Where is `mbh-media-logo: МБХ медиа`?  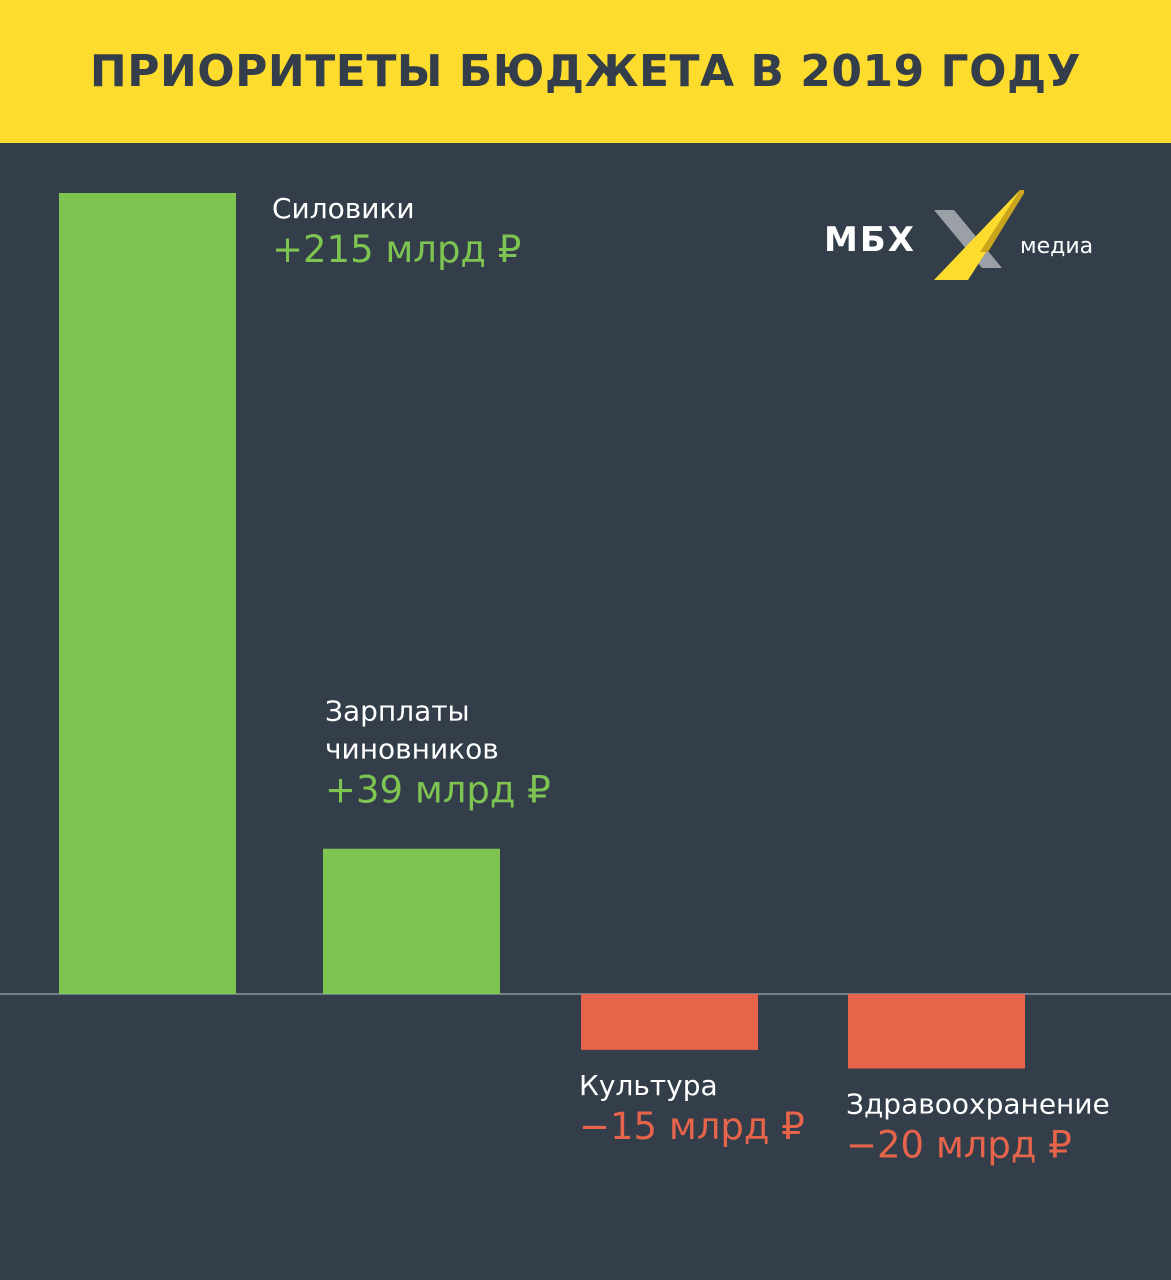
mbh-media-logo: МБХ медиа is located at coordinates (969, 238).